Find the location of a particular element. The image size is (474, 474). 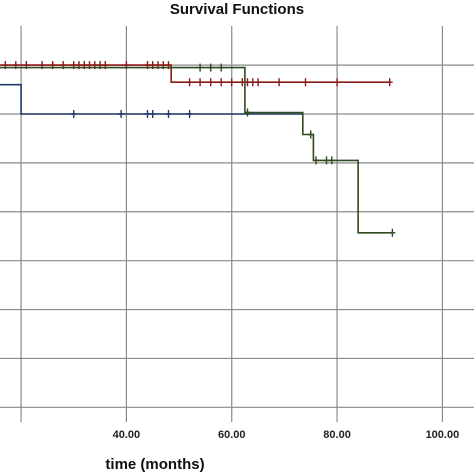

series-1-line is located at coordinates (151, 99).